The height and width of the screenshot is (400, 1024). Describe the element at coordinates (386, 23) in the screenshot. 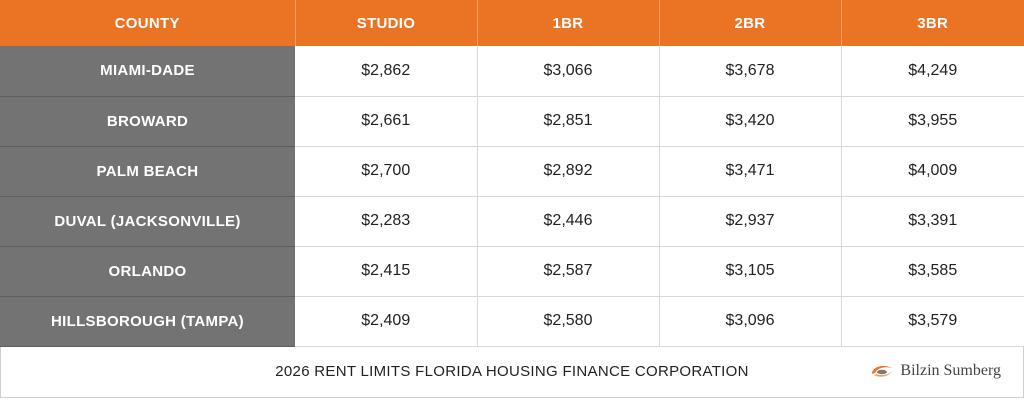

I see `header-studio: STUDIO` at that location.